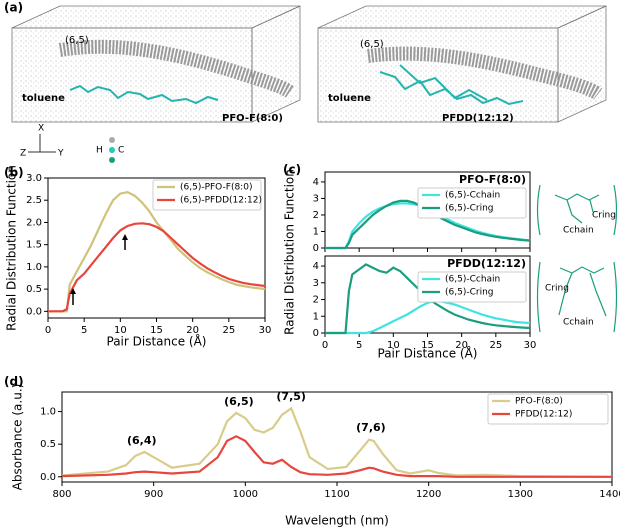 This screenshot has width=620, height=532. Describe the element at coordinates (428, 494) in the screenshot. I see `x-tick-label: 1200` at that location.